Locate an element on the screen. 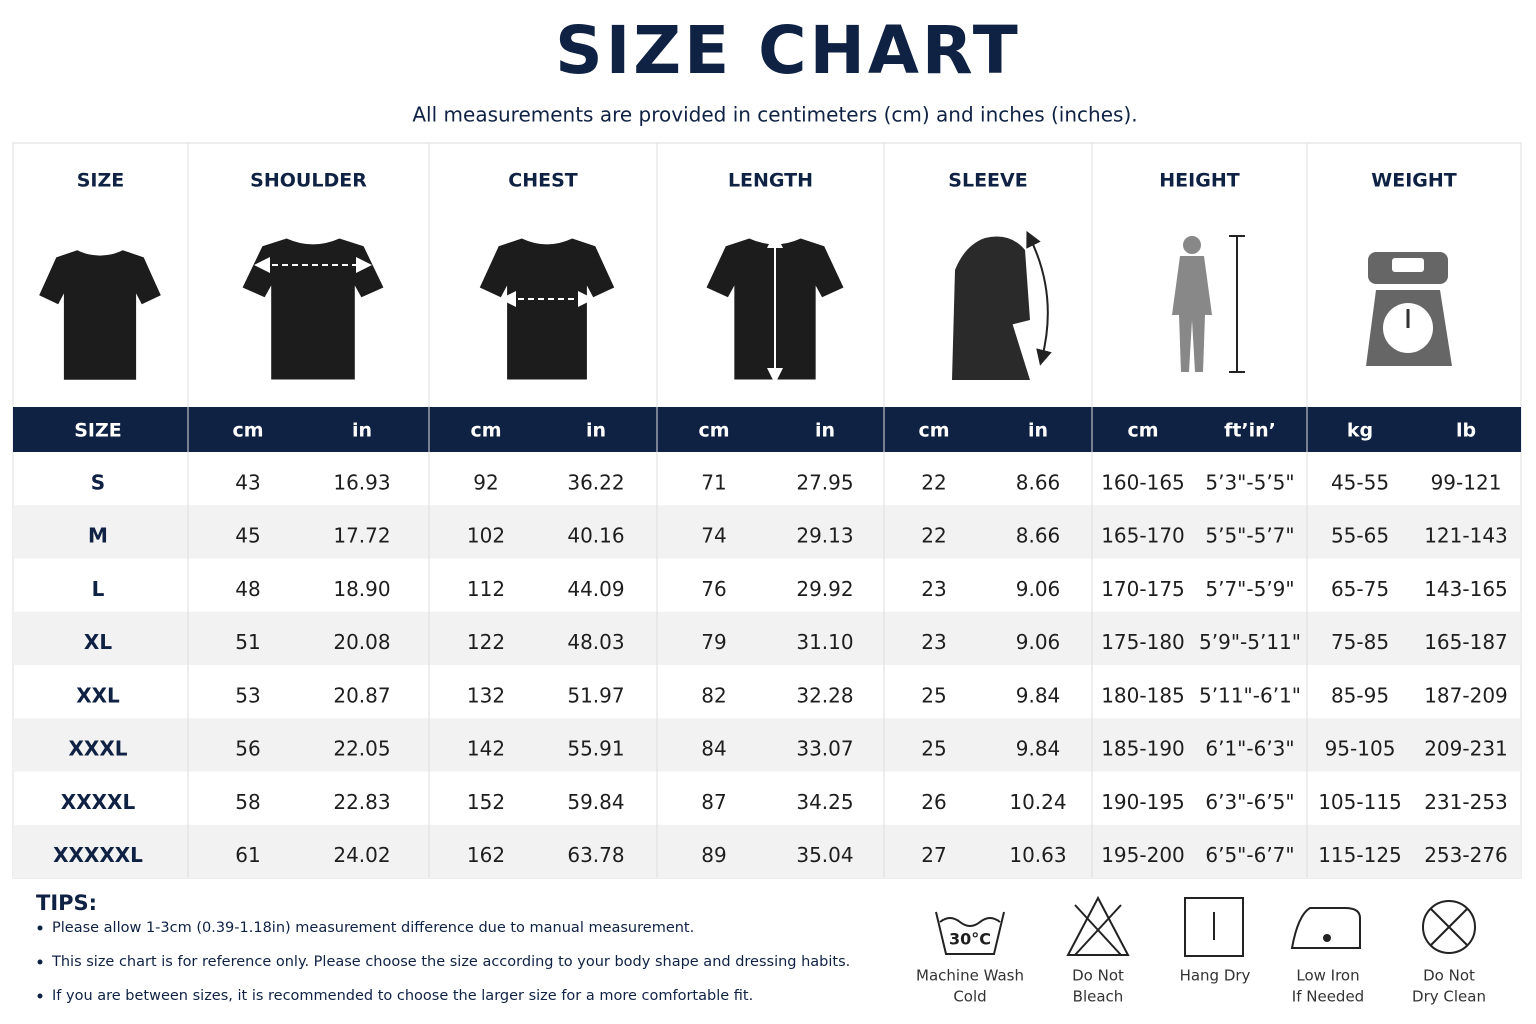 This screenshot has height=1024, width=1536. table-cell: 59.84 is located at coordinates (595, 802).